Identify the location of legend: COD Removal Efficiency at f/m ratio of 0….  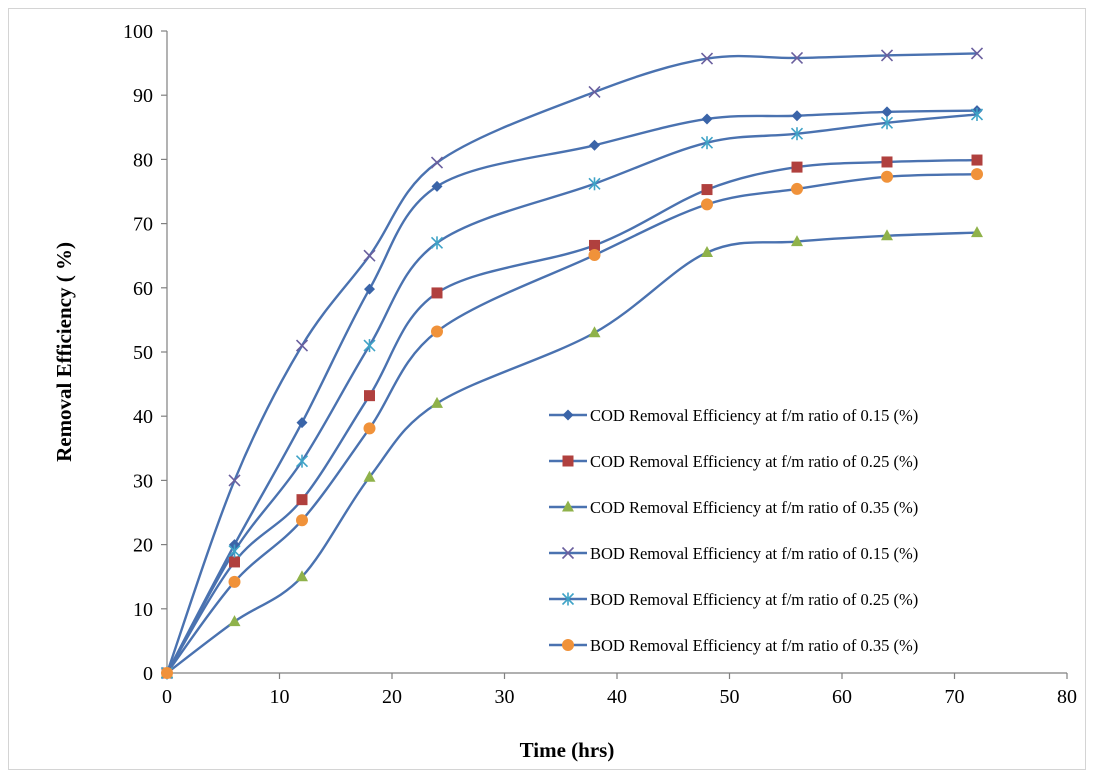
(733, 530).